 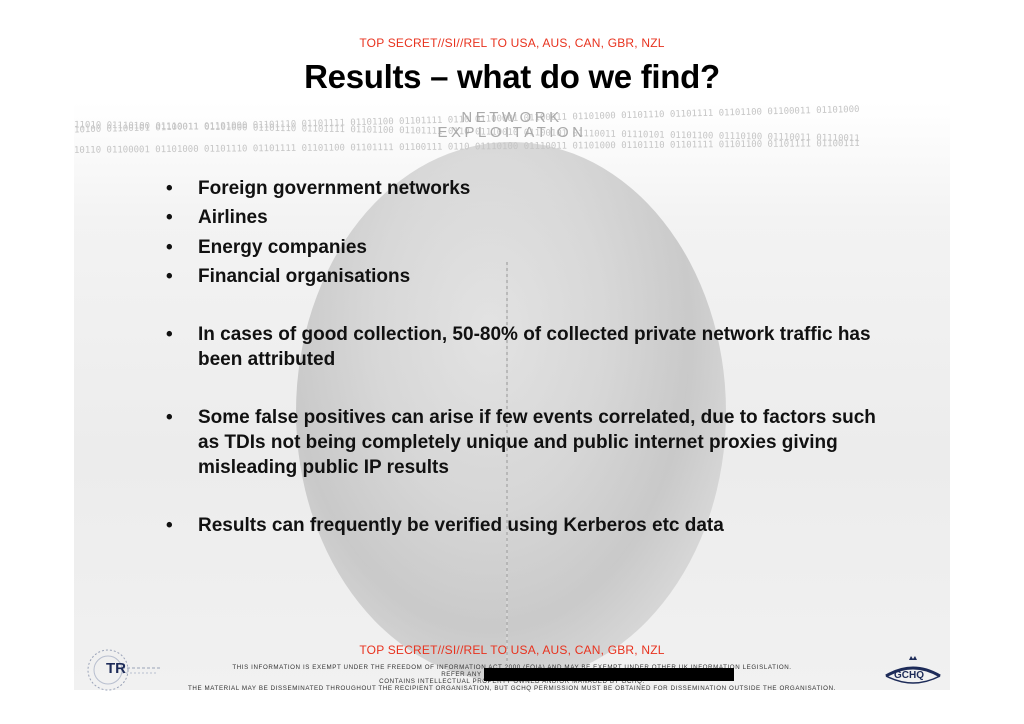 I want to click on tr-logo: TR, so click(x=123, y=669).